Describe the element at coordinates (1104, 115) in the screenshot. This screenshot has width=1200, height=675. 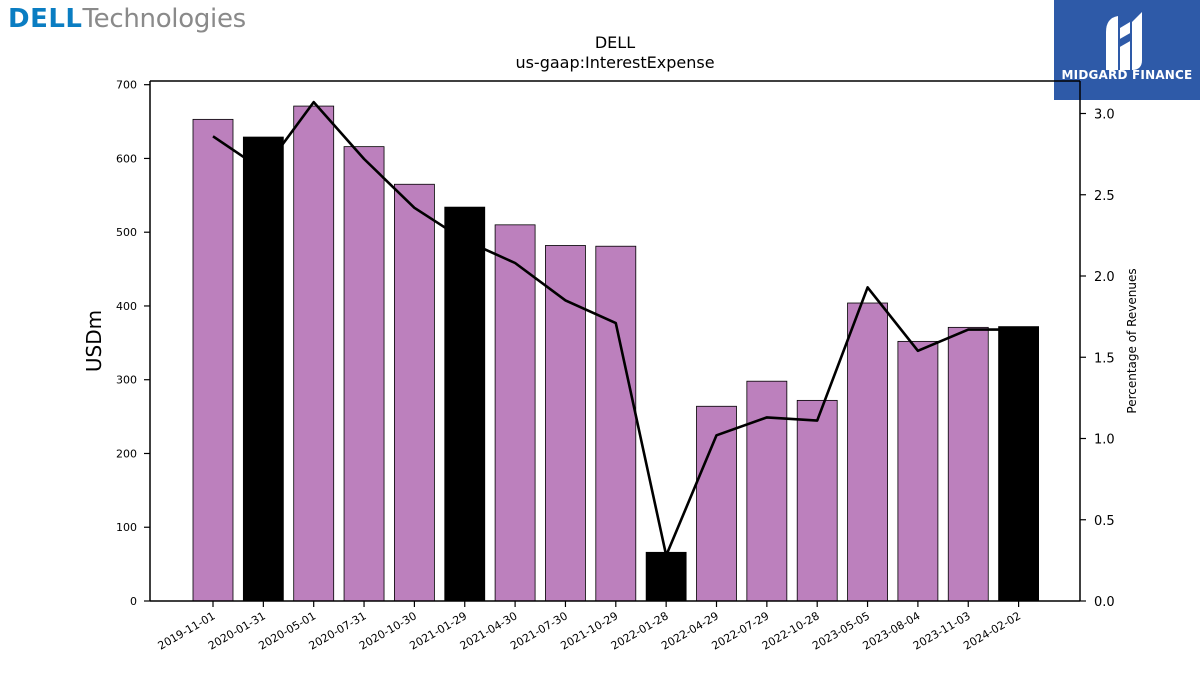
I see `y2-tick-label: 3.0` at that location.